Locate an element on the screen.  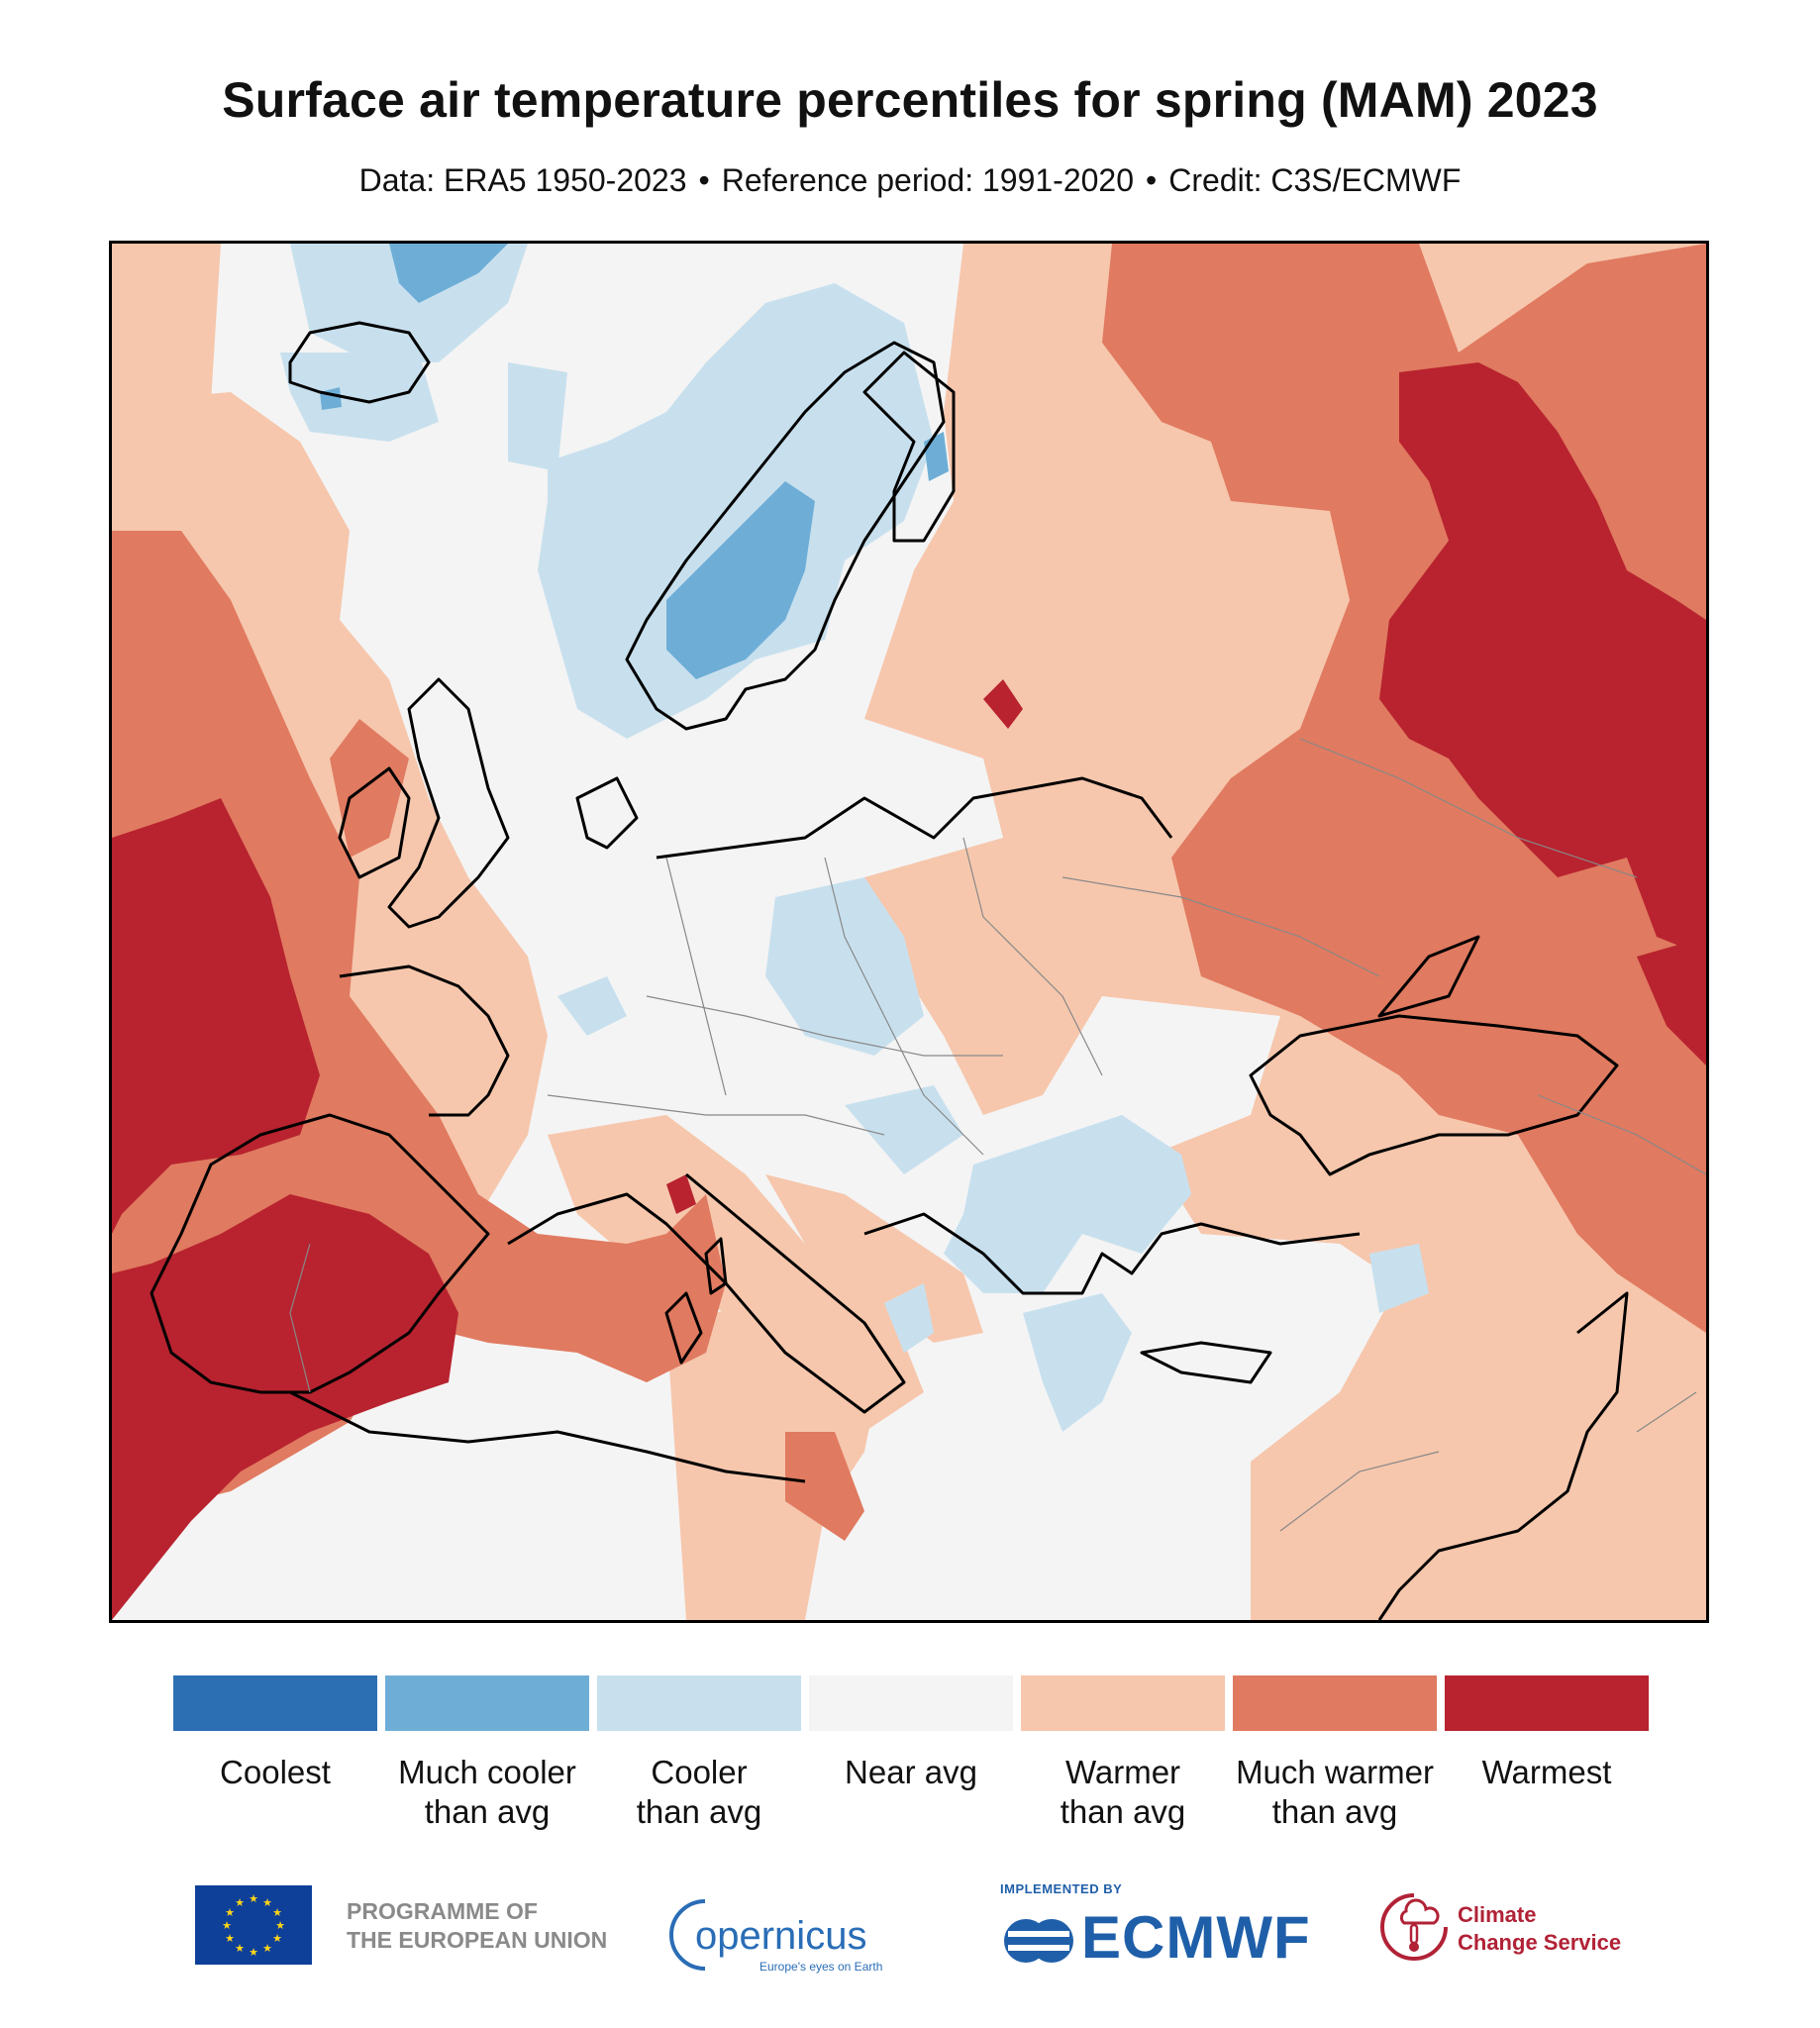
much-cooler-regions is located at coordinates (634, 462).